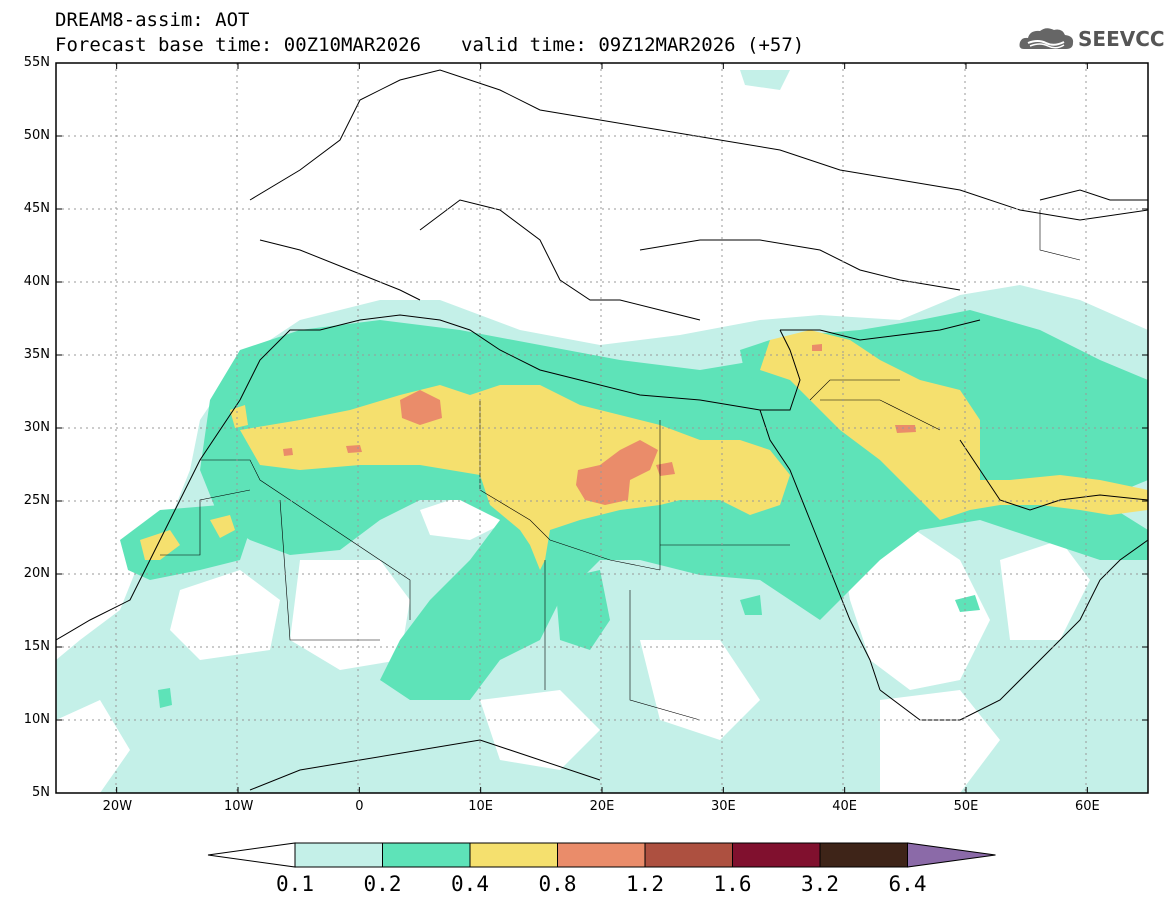  What do you see at coordinates (723, 806) in the screenshot?
I see `lon-label: 30E` at bounding box center [723, 806].